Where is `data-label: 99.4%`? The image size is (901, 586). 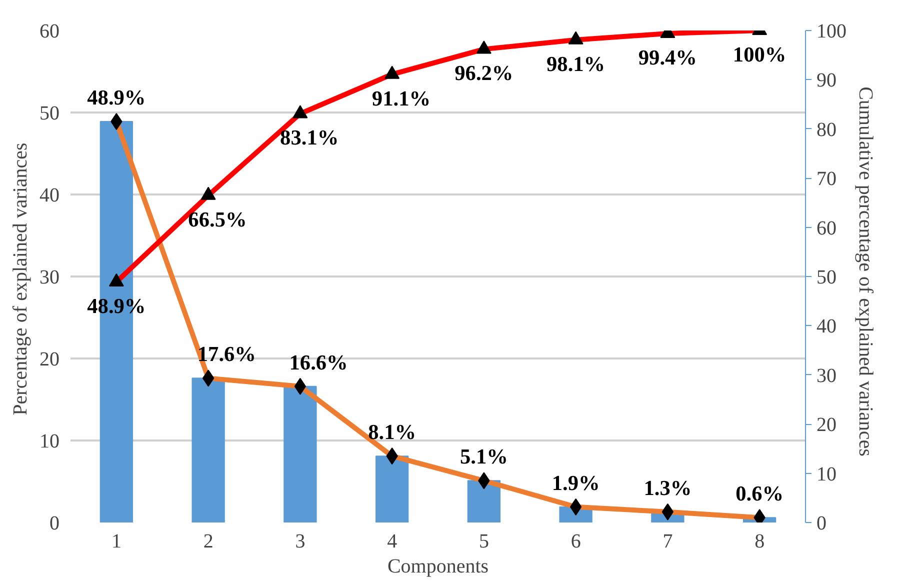
data-label: 99.4% is located at coordinates (668, 57).